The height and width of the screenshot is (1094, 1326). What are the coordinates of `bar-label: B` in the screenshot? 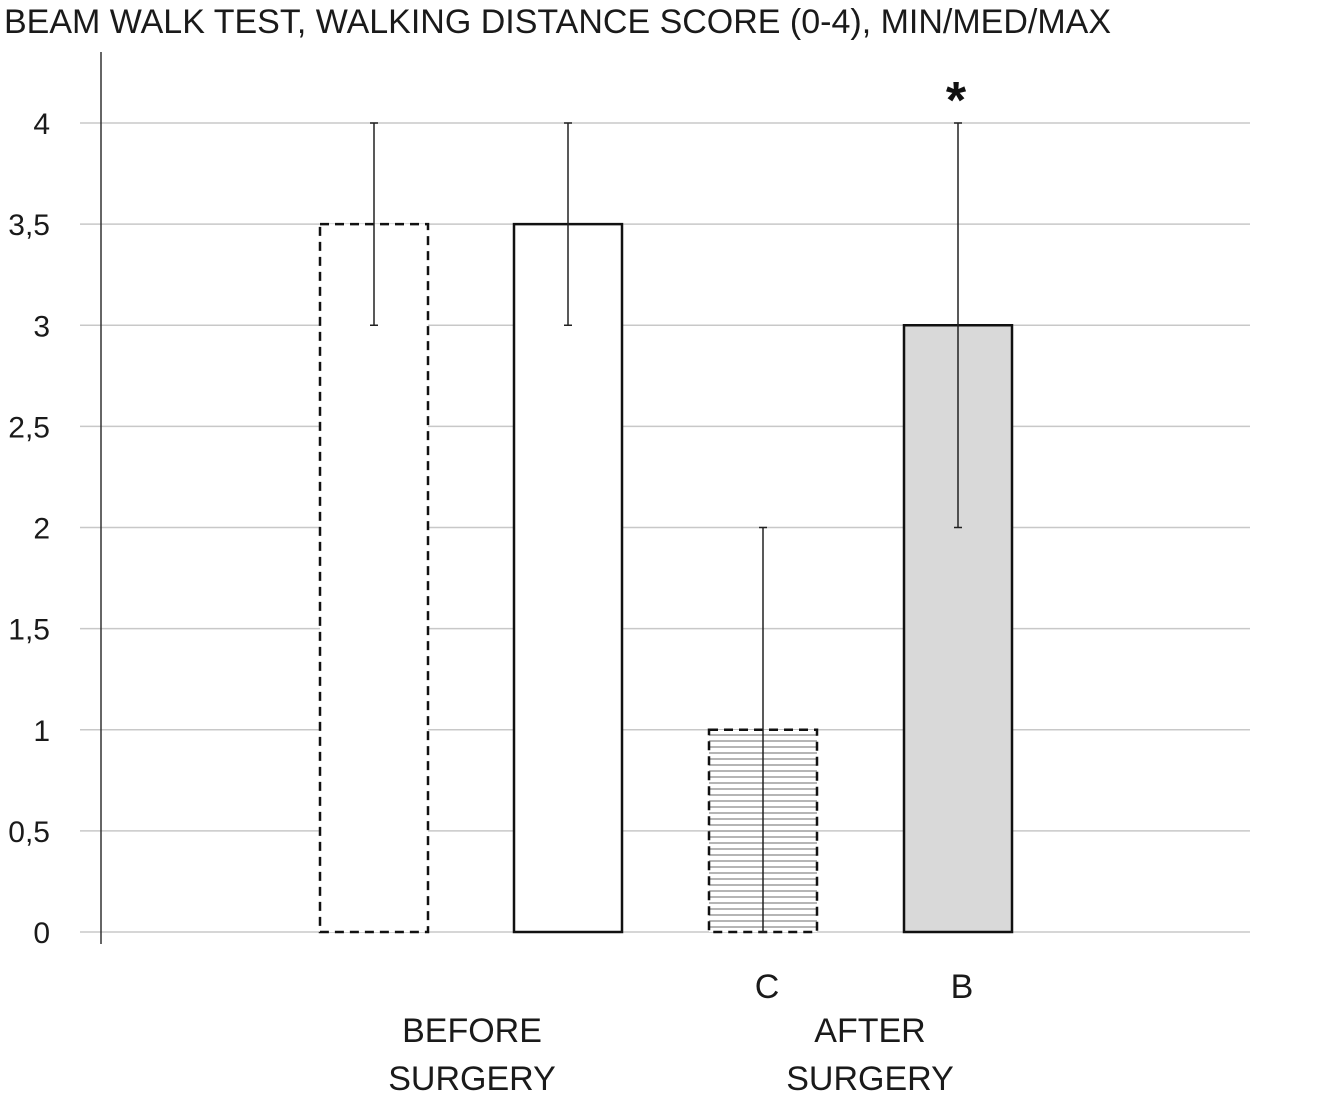 It's located at (962, 987).